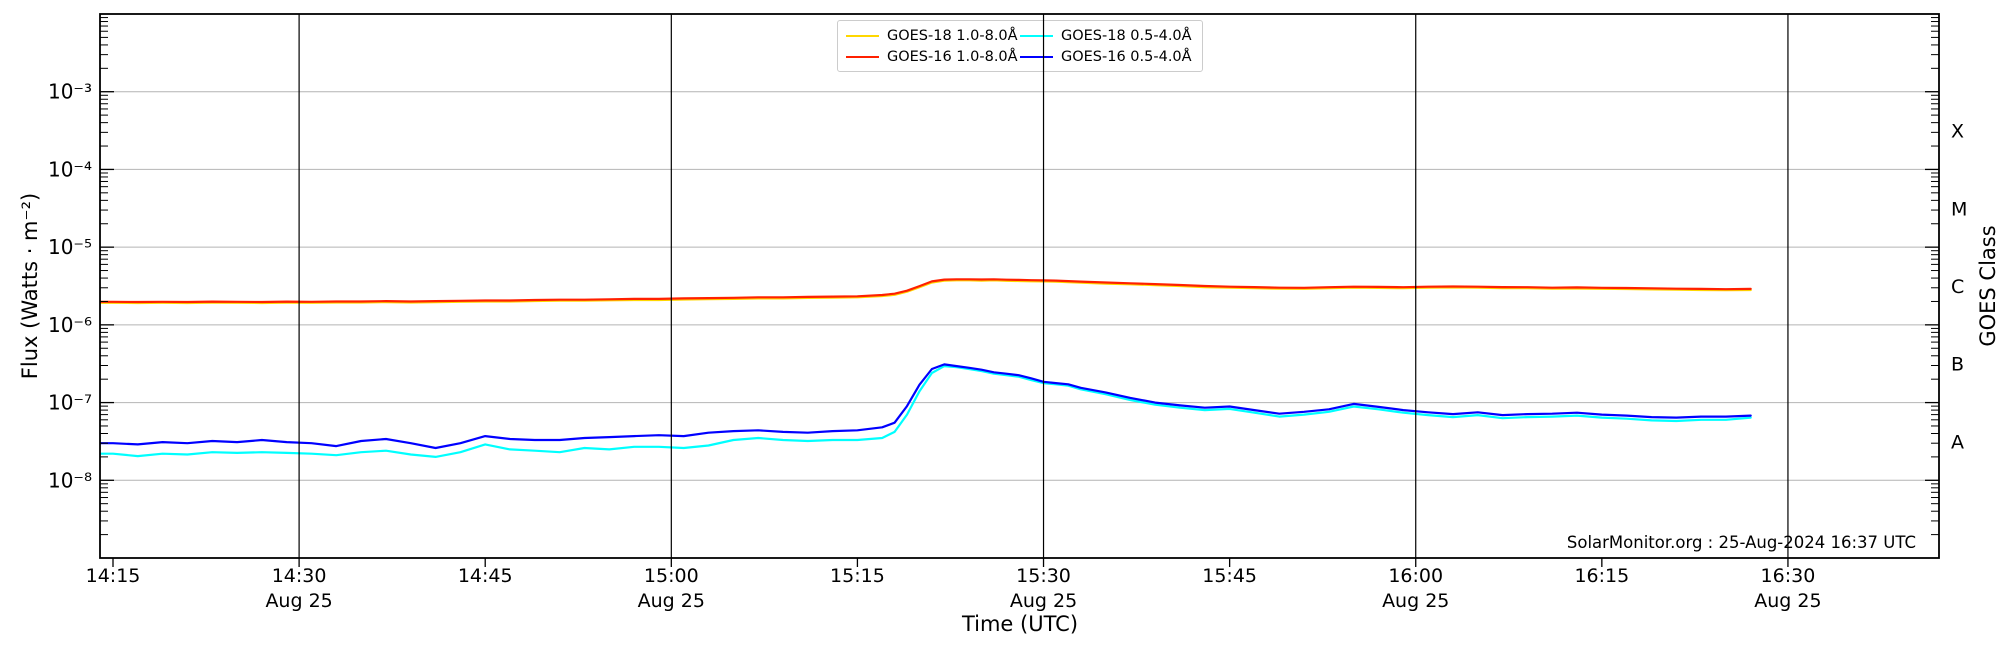 This screenshot has width=2000, height=650. I want to click on x-tick-label: 15:15, so click(857, 576).